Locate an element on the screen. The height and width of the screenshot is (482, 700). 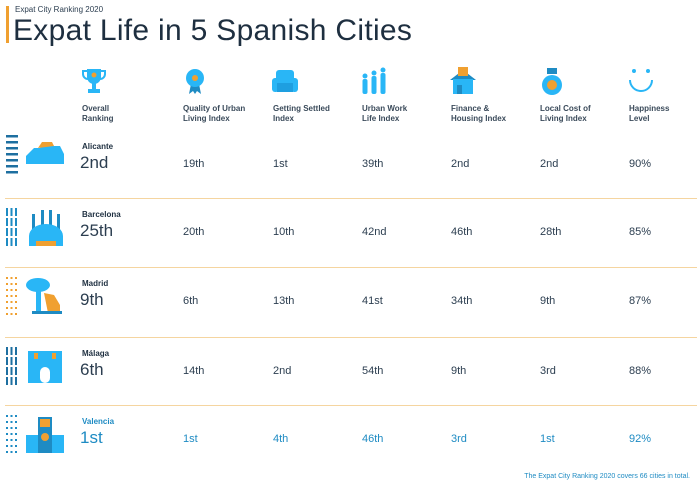
column-header-line: Level is located at coordinates (639, 118).